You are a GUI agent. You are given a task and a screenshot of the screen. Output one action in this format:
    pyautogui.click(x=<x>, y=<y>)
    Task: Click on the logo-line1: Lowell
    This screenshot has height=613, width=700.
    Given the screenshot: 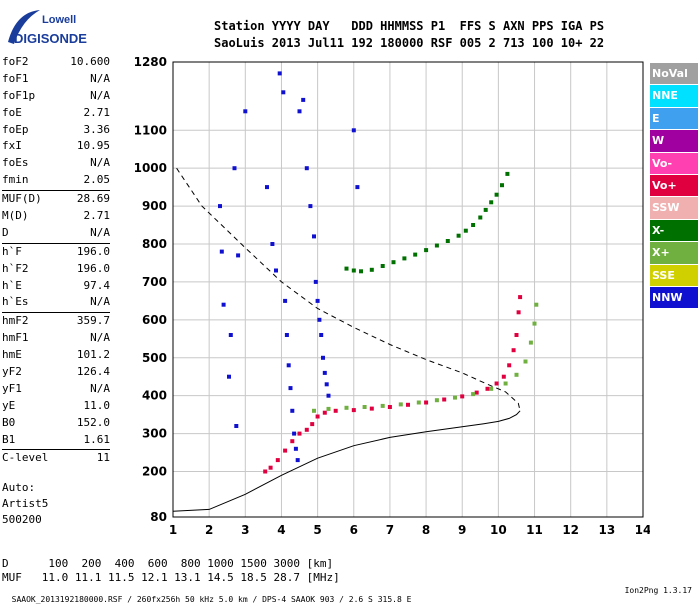 What is the action you would take?
    pyautogui.click(x=59, y=20)
    